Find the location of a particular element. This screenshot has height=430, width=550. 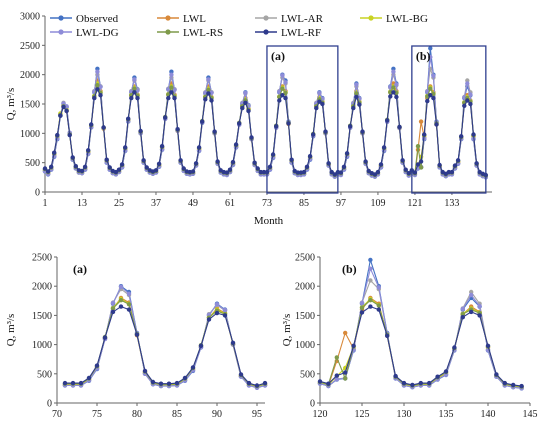

top-data-point-observed is located at coordinates (430, 48).